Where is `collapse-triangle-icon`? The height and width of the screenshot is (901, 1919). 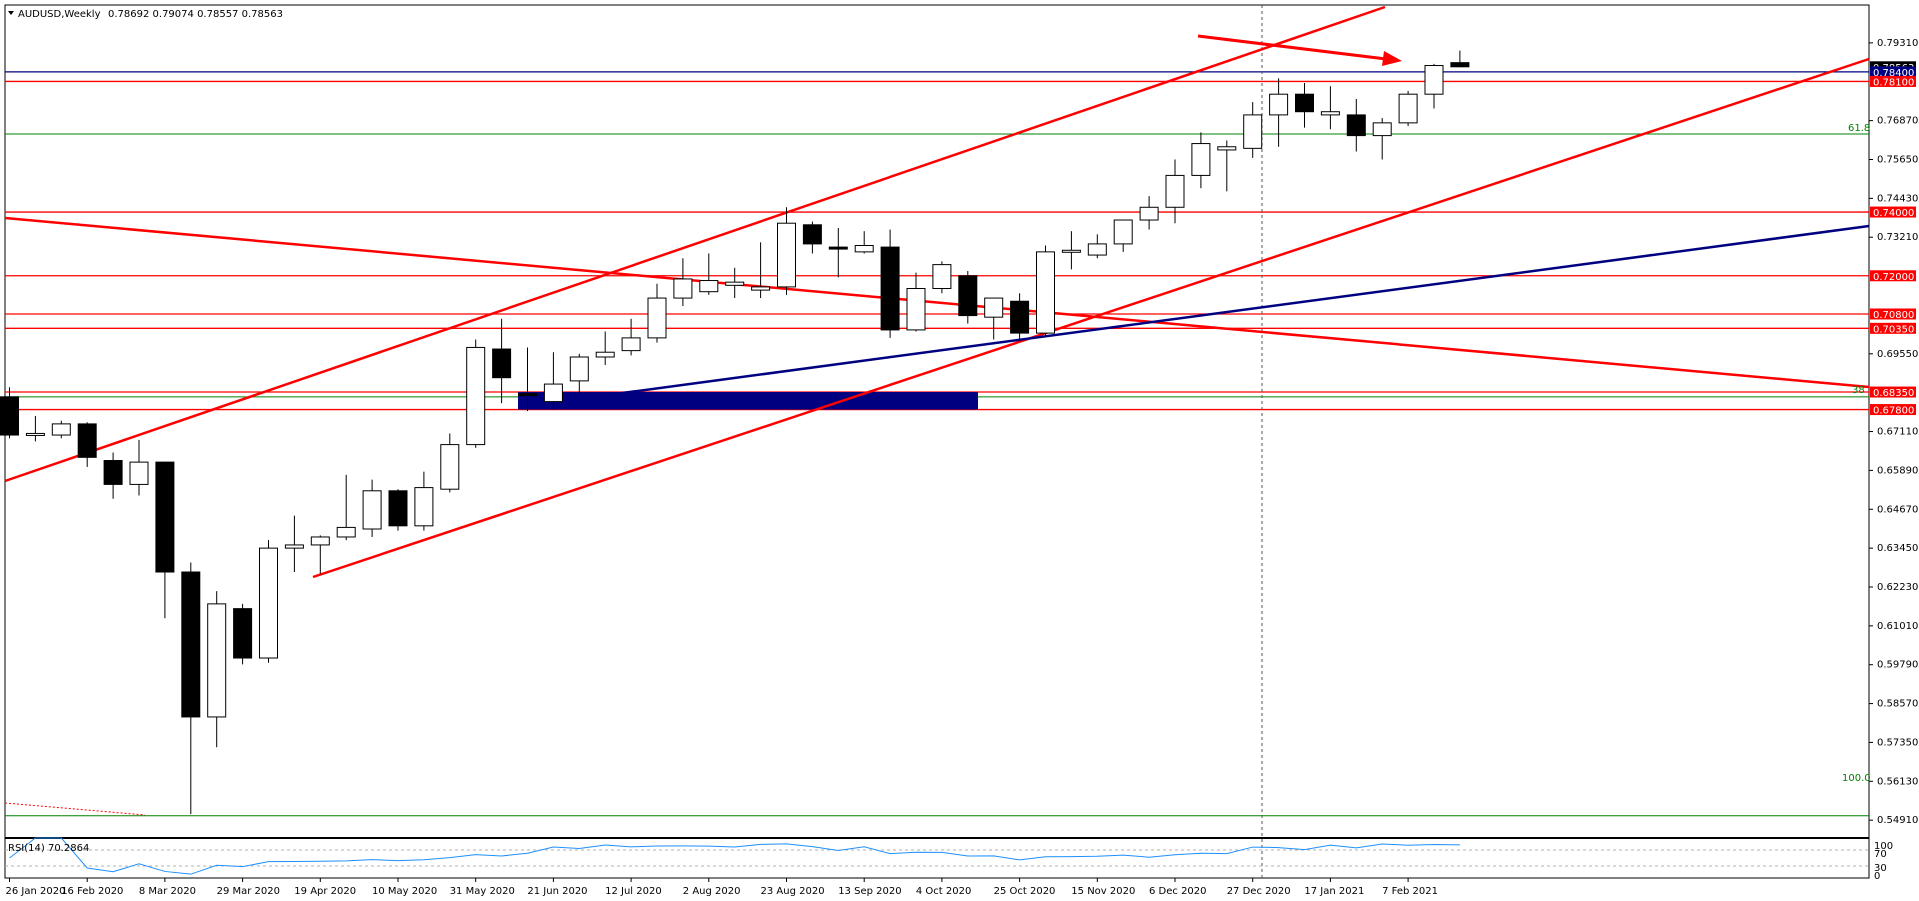 collapse-triangle-icon is located at coordinates (11, 13).